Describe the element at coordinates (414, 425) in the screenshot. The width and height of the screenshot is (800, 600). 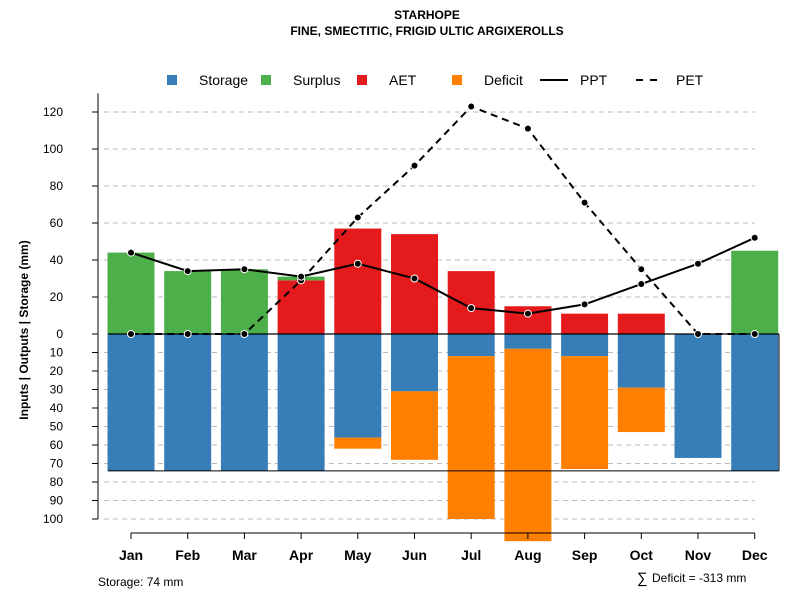
I see `bar-deficit-jun` at that location.